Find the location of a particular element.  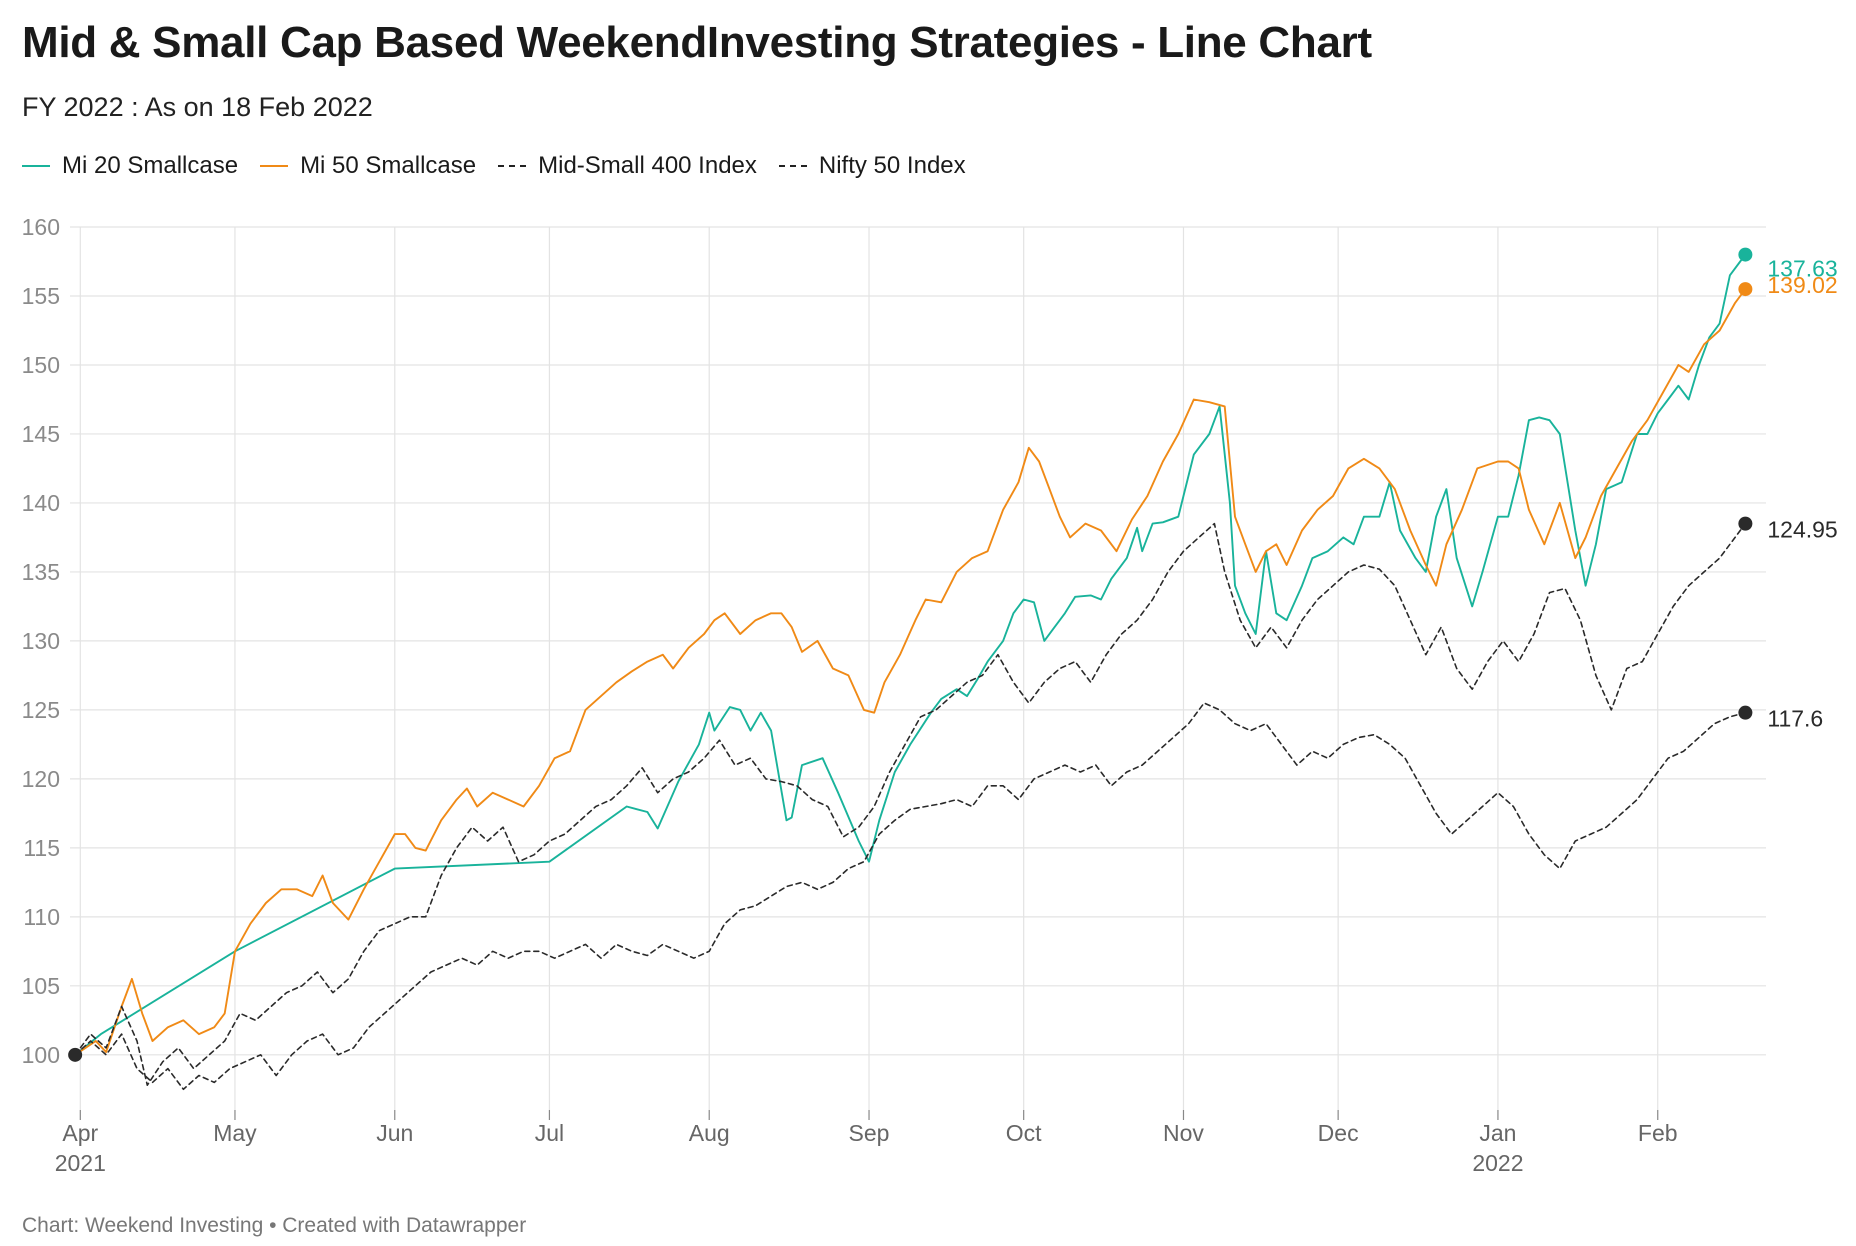

legend-label-nifty50: Nifty 50 Index is located at coordinates (892, 165).